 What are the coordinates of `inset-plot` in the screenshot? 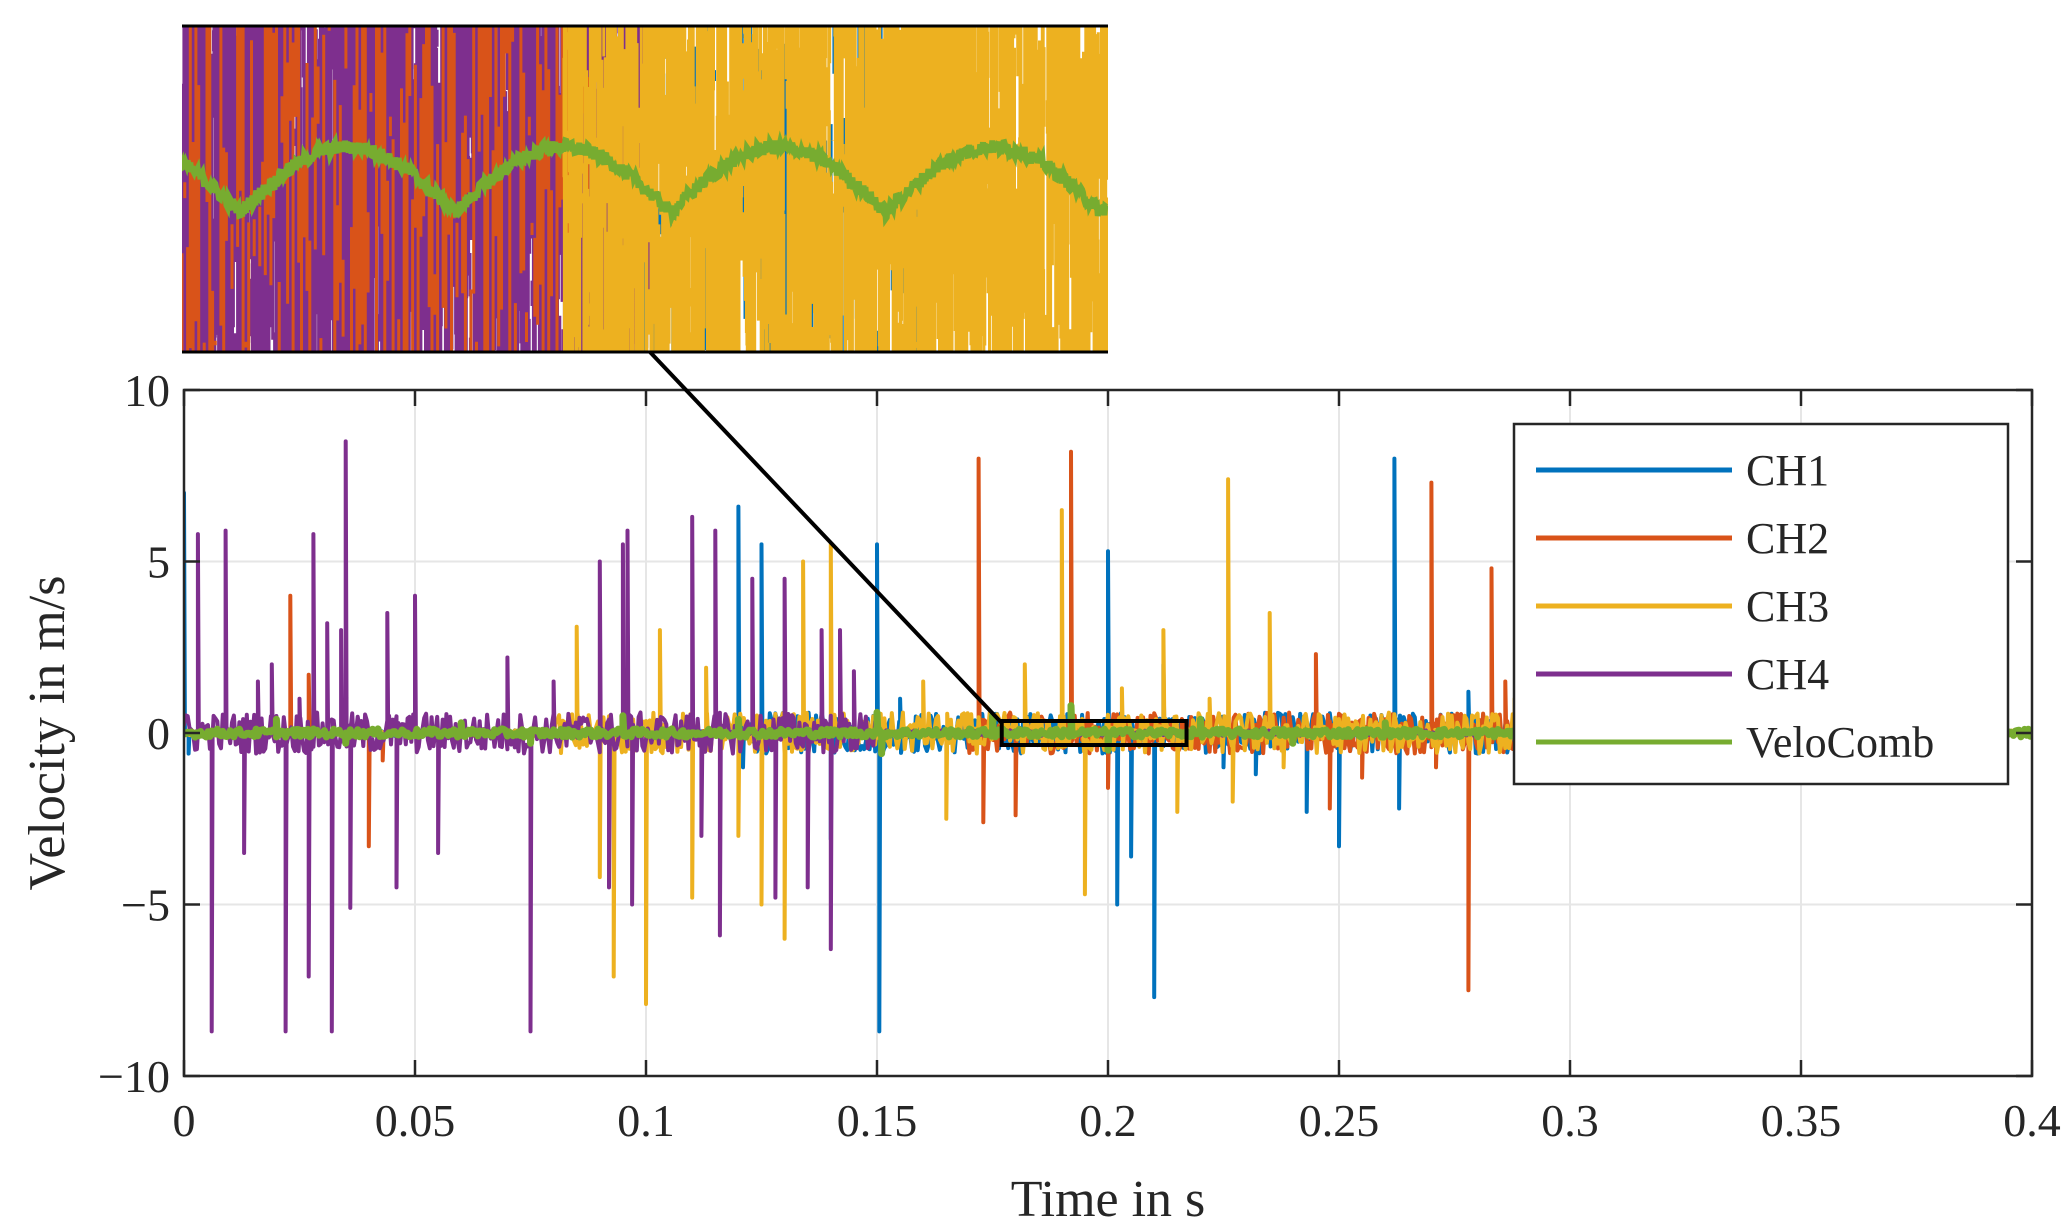 It's located at (645, 189).